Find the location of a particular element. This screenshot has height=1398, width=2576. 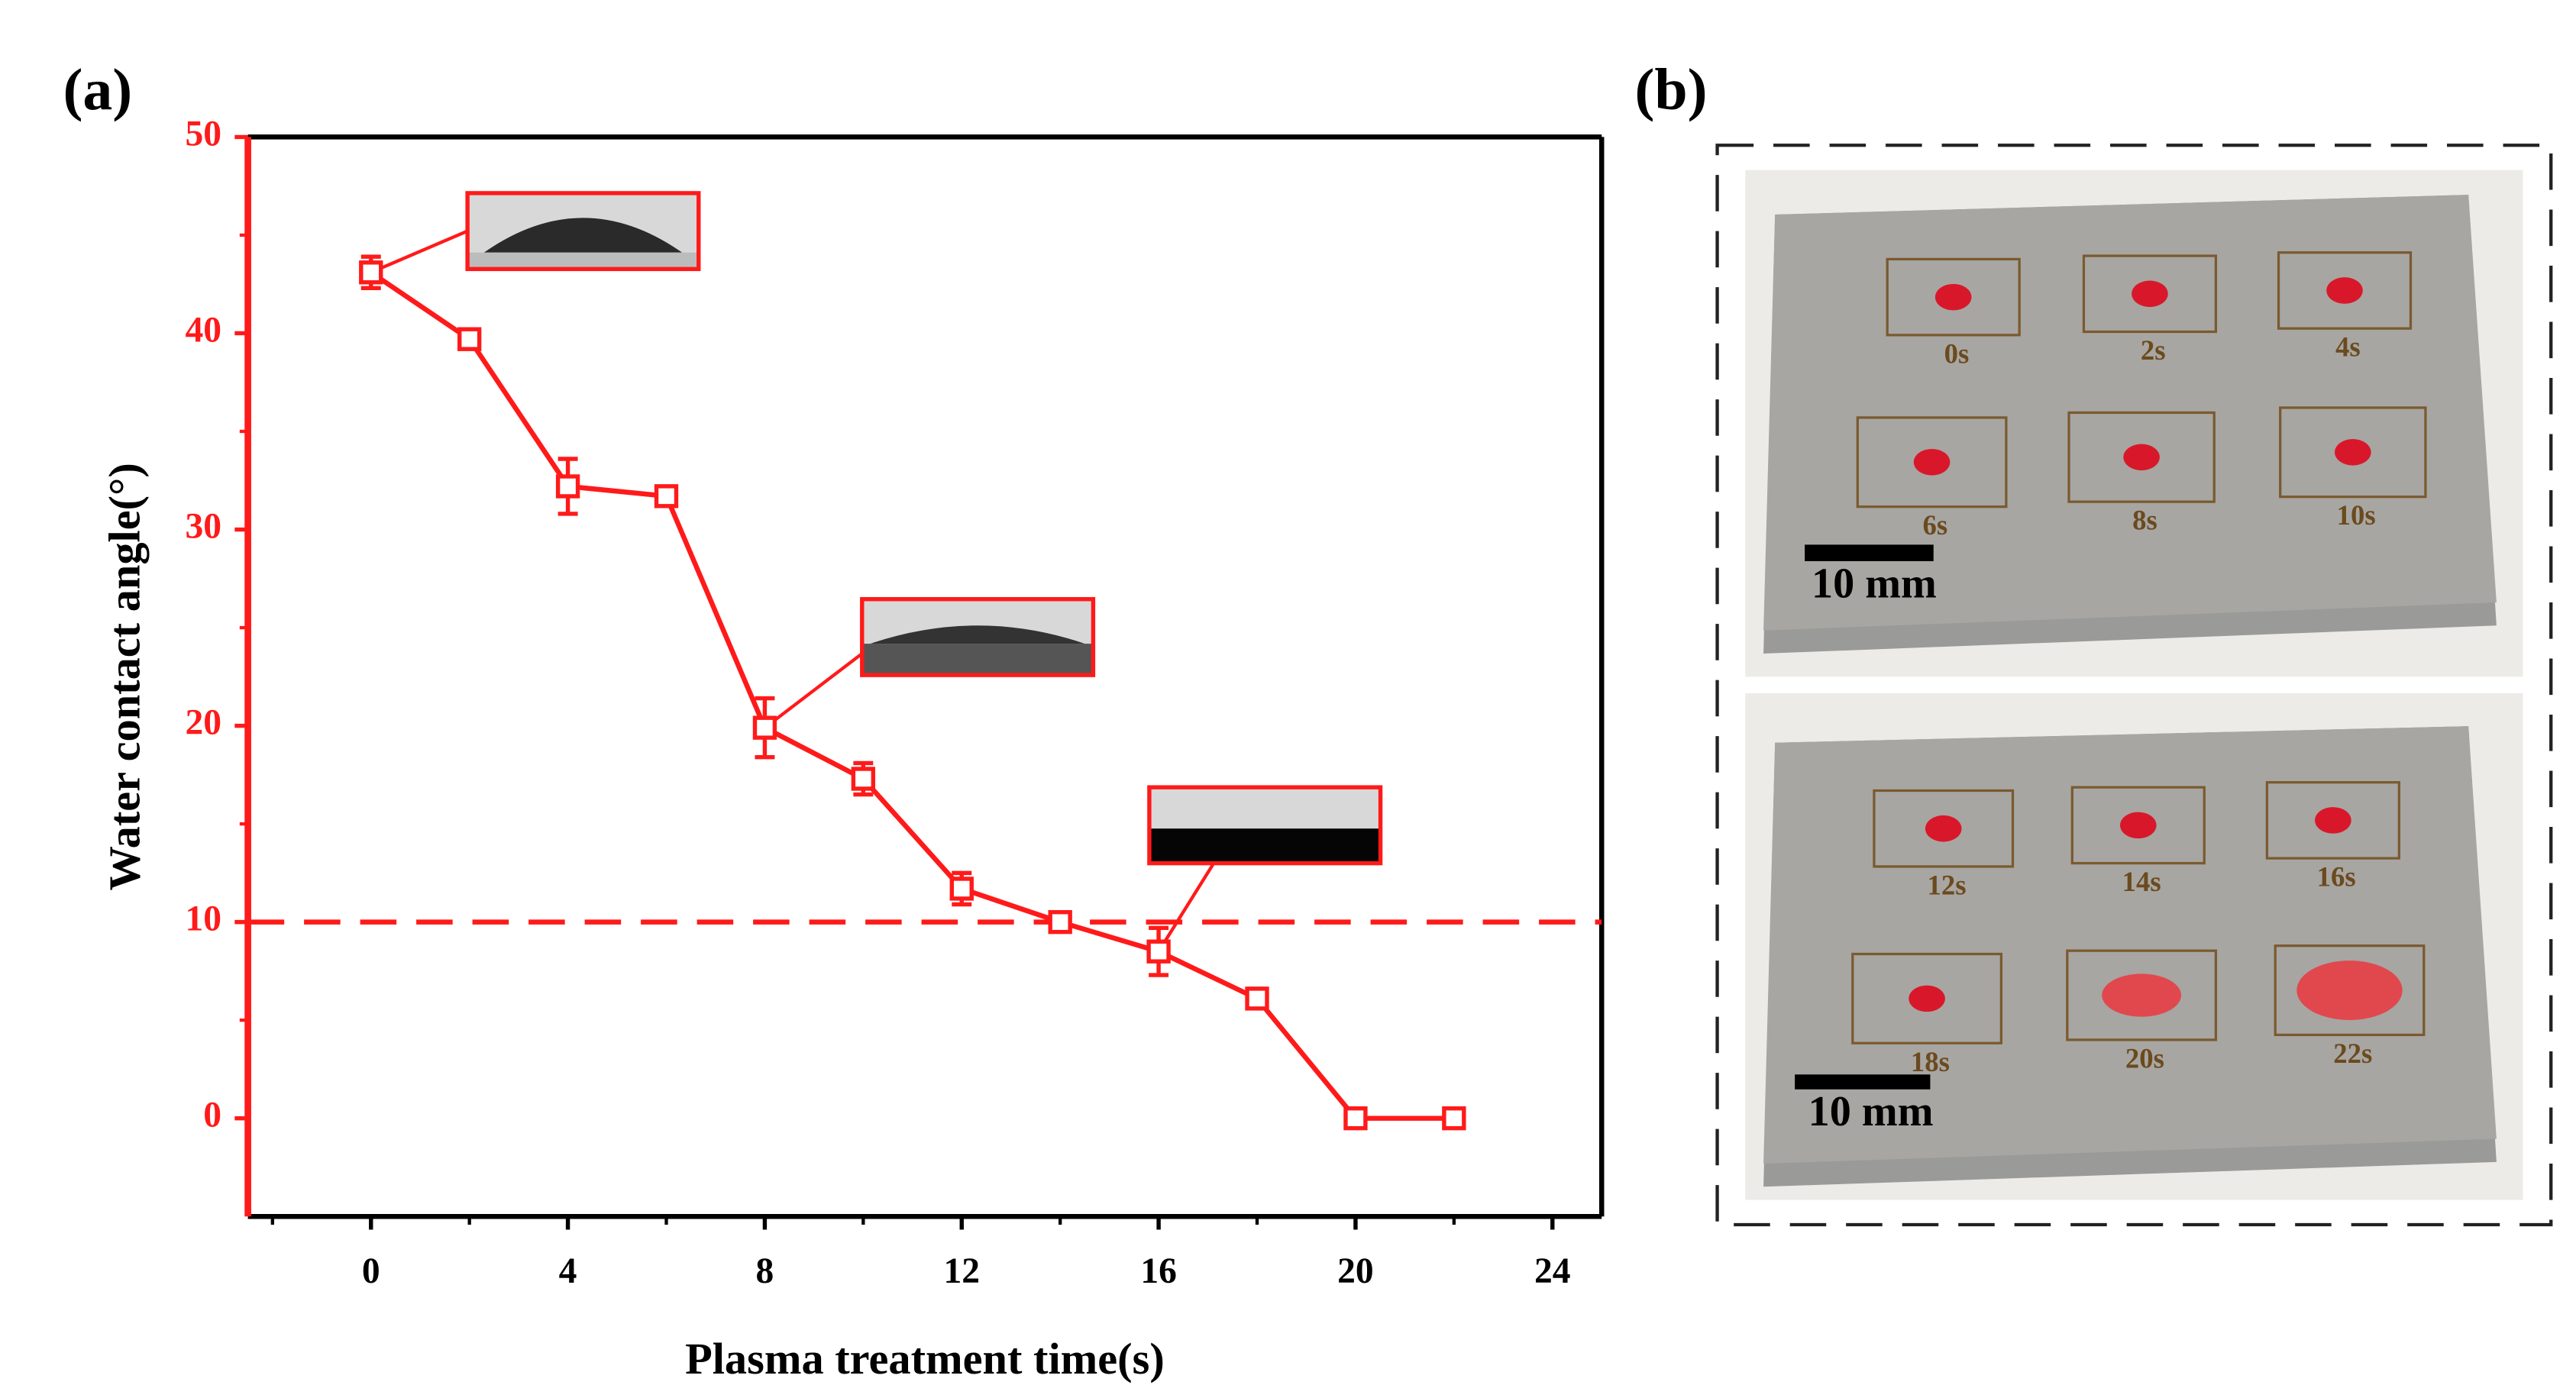

x-tick-label: 20 is located at coordinates (1355, 1271).